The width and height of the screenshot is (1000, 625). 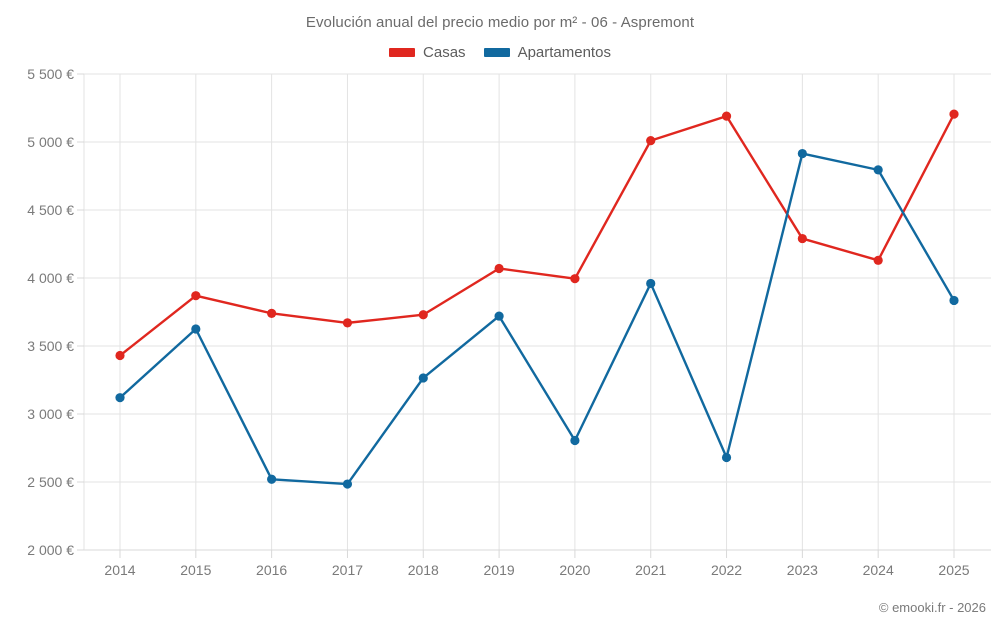 I want to click on y-axis-tick-label: 5 500 €, so click(x=50, y=74).